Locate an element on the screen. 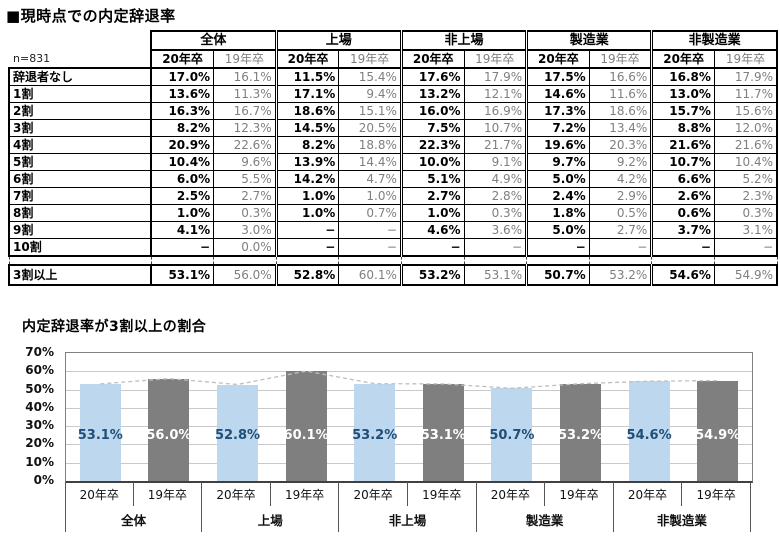 The width and height of the screenshot is (780, 539). table-cell: 17.3% is located at coordinates (557, 111).